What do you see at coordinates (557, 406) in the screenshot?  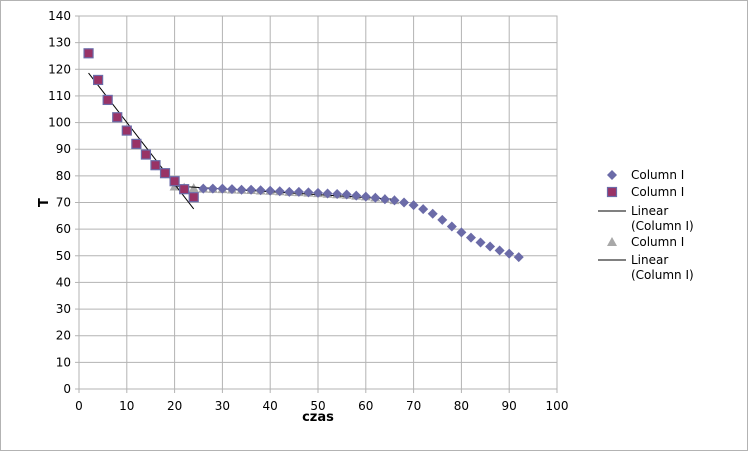 I see `x-tick-label: 100` at bounding box center [557, 406].